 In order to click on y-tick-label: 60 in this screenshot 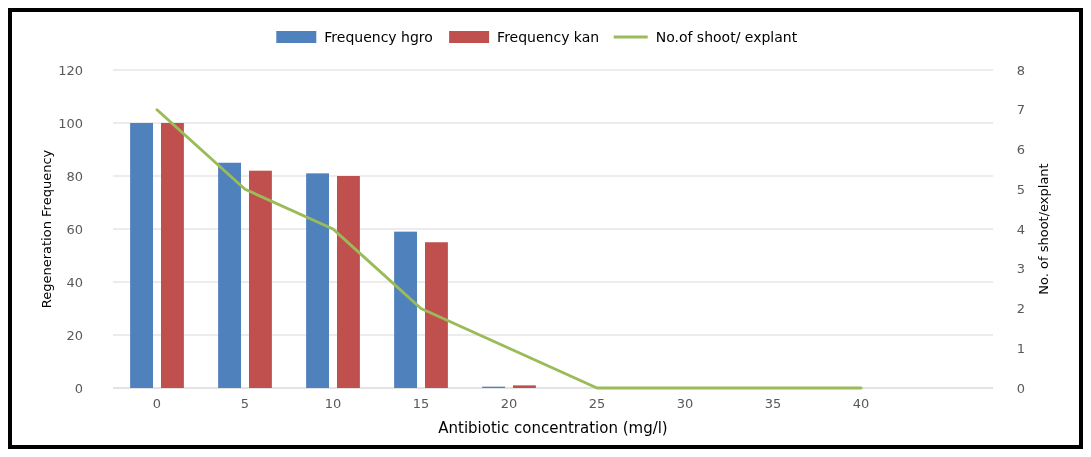, I will do `click(74, 229)`.